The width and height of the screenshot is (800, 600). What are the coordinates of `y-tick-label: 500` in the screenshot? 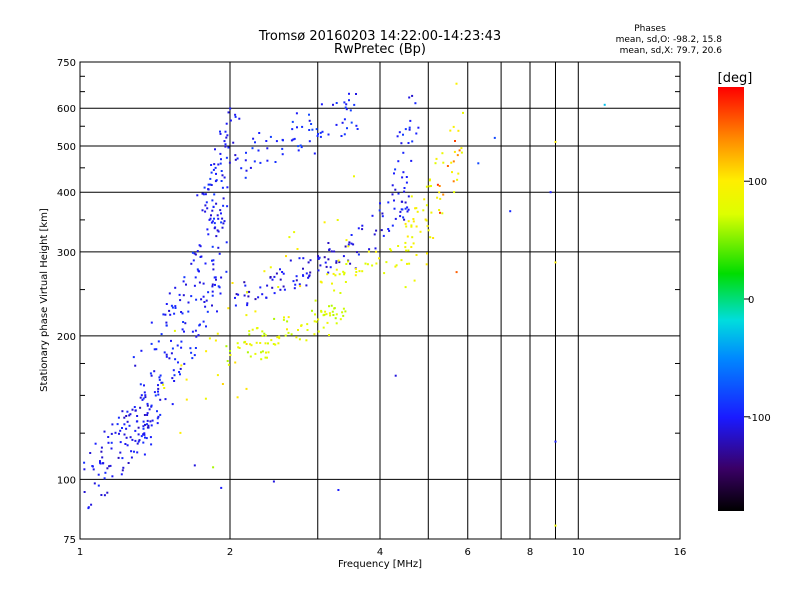 It's located at (66, 147).